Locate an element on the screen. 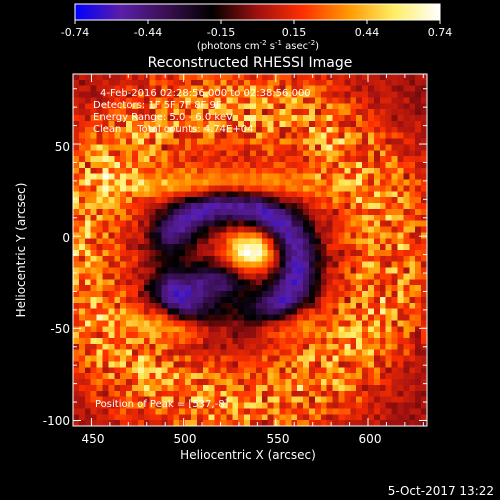  x-tick-label: 500 is located at coordinates (185, 439).